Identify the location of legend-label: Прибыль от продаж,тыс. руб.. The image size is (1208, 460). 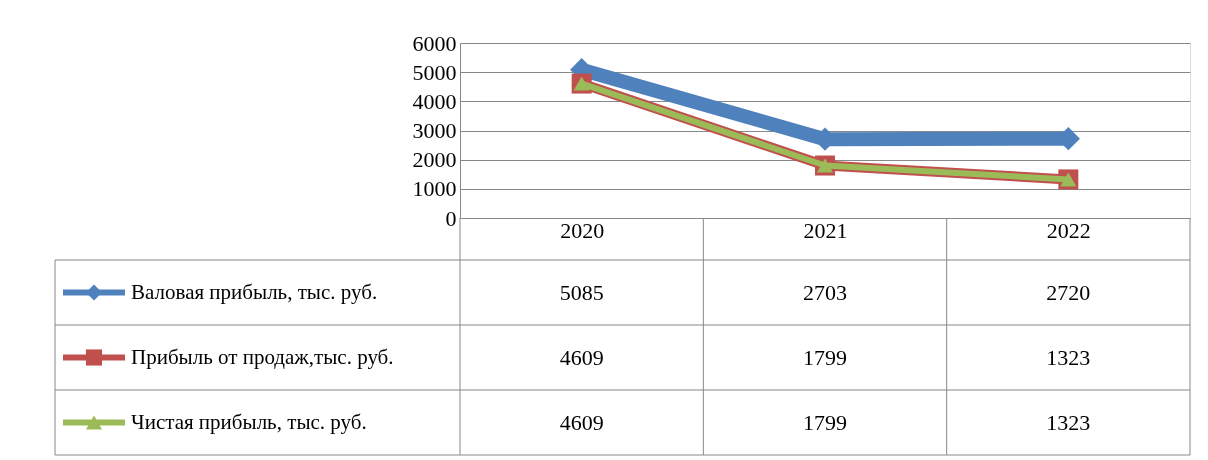
(262, 356).